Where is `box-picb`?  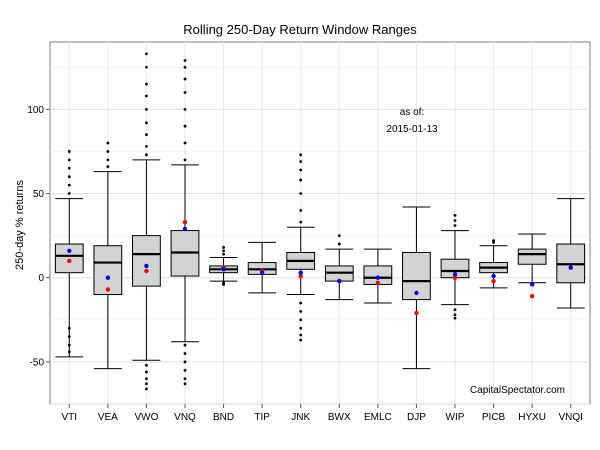
box-picb is located at coordinates (493, 264).